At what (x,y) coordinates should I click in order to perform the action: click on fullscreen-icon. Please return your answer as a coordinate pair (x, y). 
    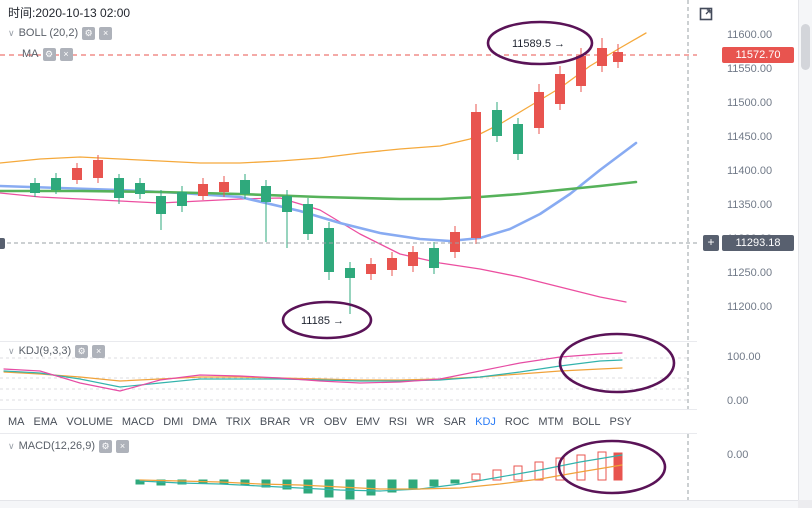
    Looking at the image, I should click on (706, 14).